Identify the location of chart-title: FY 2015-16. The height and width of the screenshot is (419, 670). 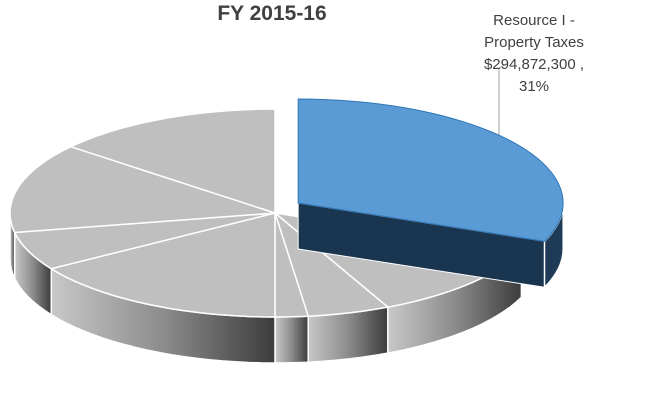
(272, 13).